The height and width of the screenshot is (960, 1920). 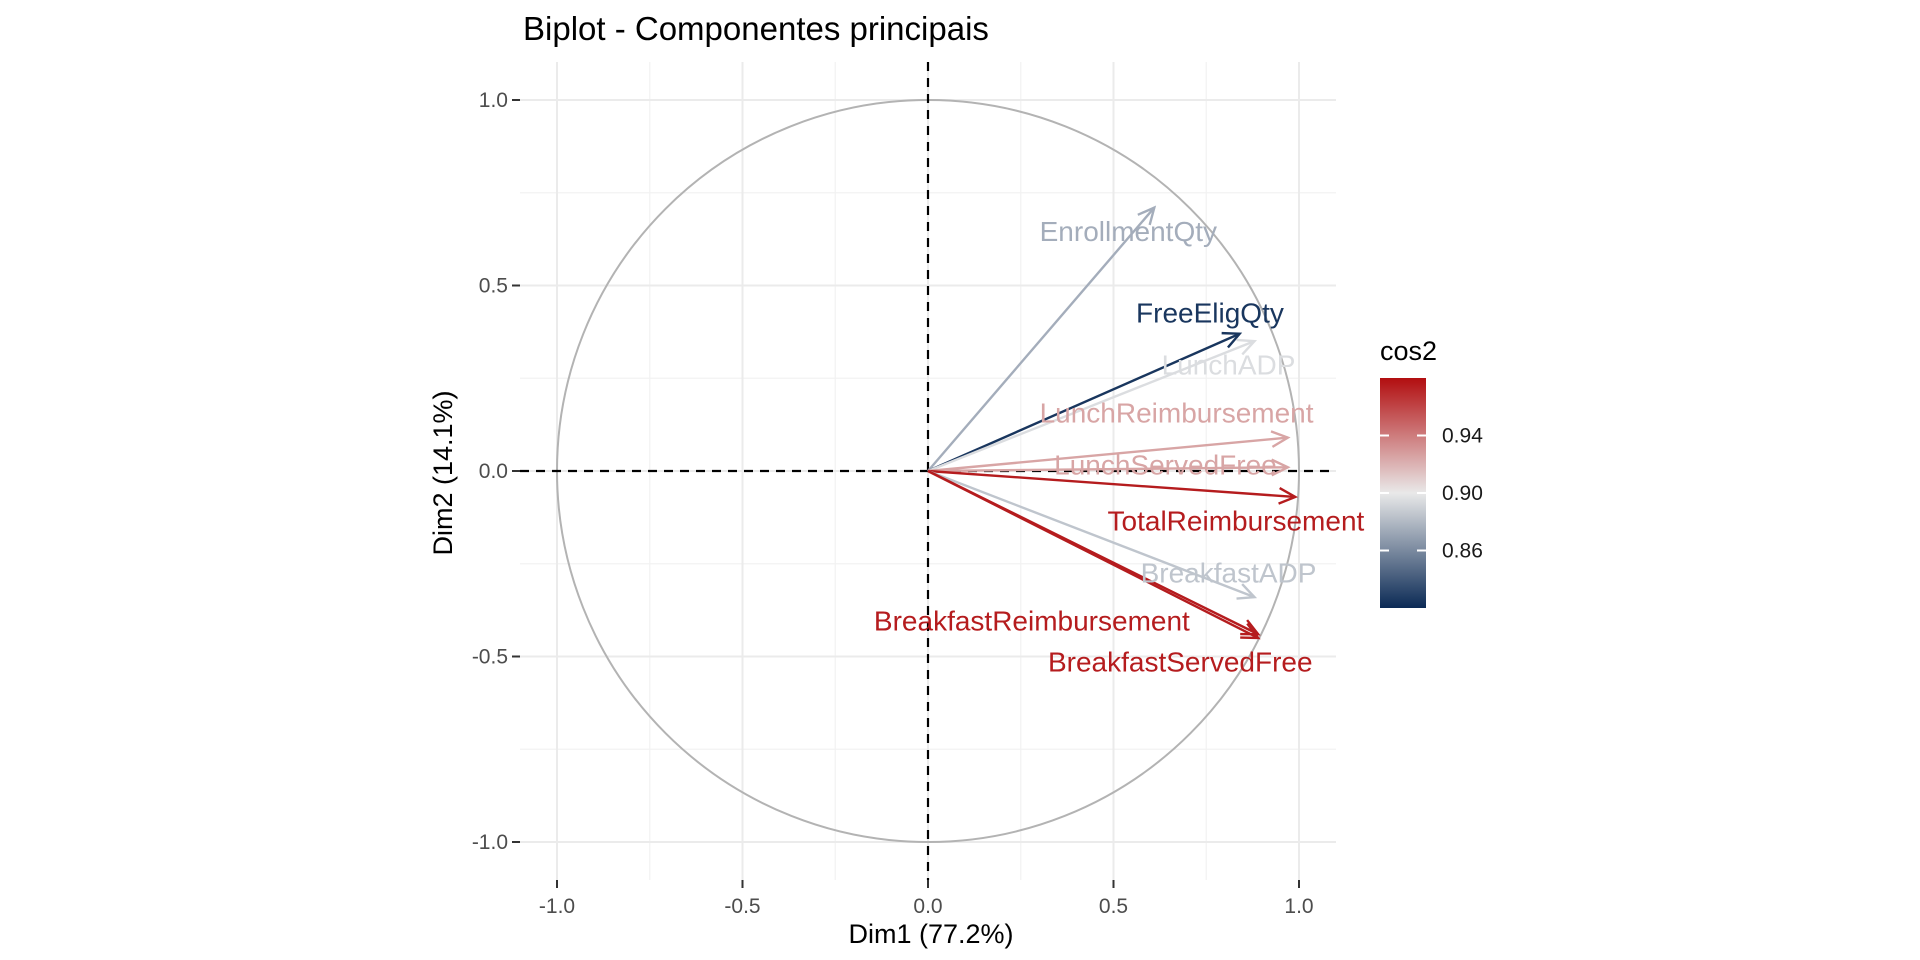 What do you see at coordinates (443, 472) in the screenshot?
I see `y-axis-title: Dim2 (14.1%)` at bounding box center [443, 472].